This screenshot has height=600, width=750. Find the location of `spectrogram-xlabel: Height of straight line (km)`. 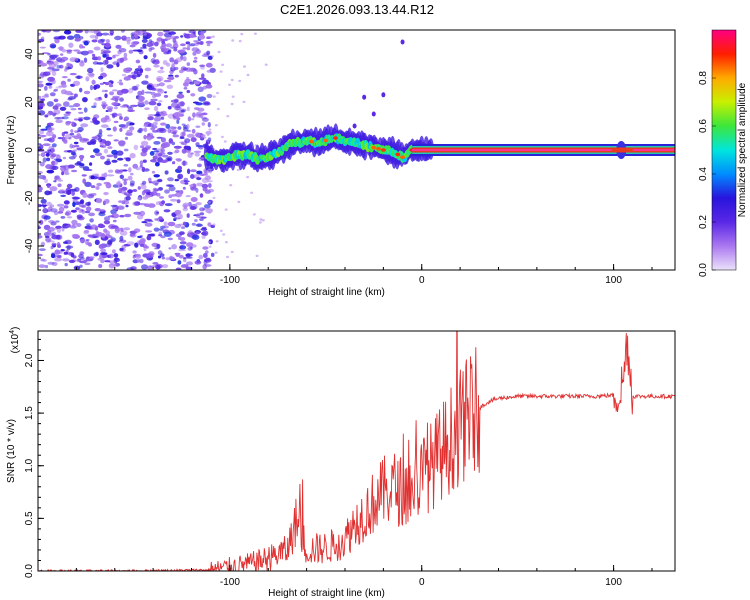

spectrogram-xlabel: Height of straight line (km) is located at coordinates (326, 292).